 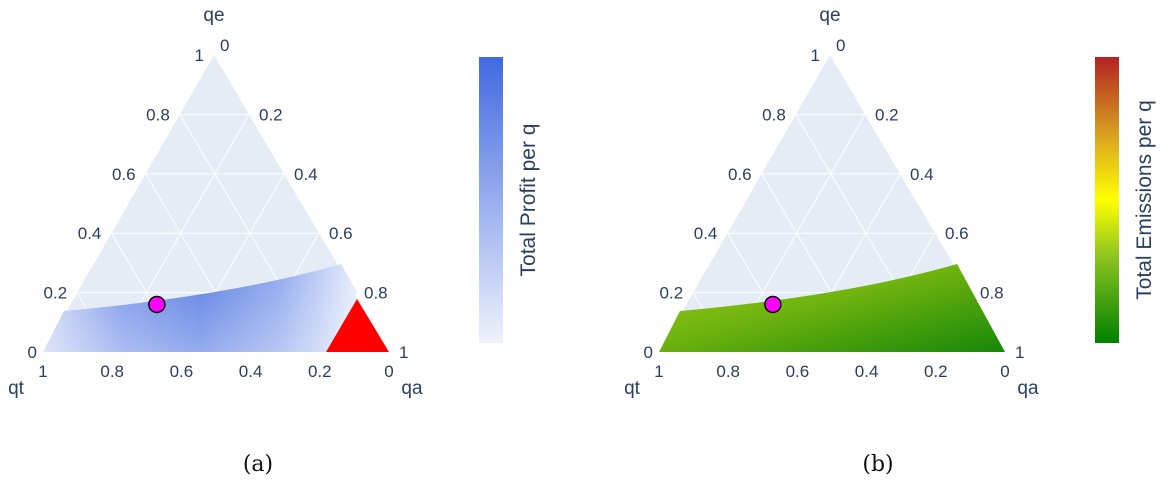 I want to click on panel-caption: (a), so click(x=258, y=464).